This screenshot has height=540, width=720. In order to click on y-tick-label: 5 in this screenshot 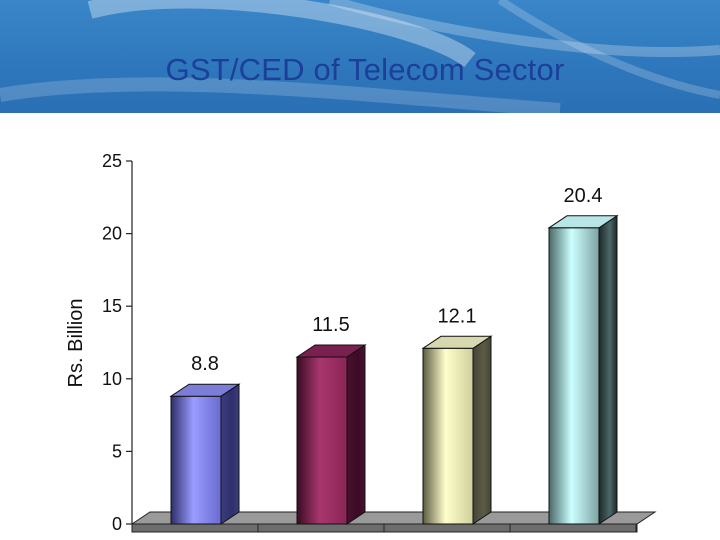, I will do `click(117, 451)`.